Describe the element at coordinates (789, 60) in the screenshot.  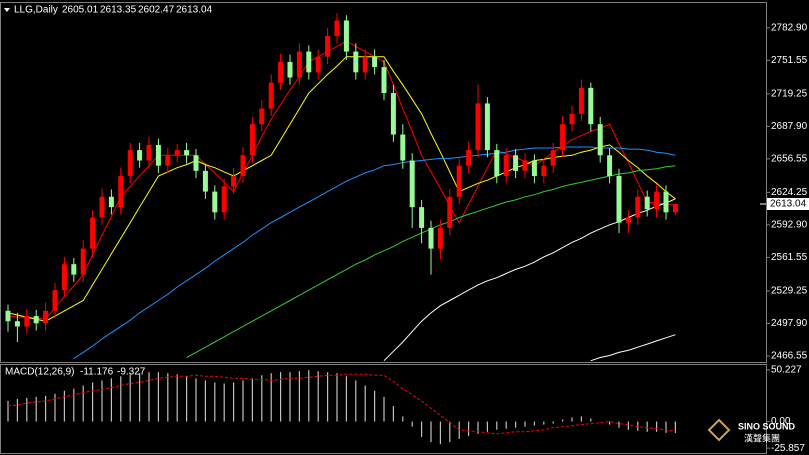
I see `y-tick-label: 2751.55` at that location.